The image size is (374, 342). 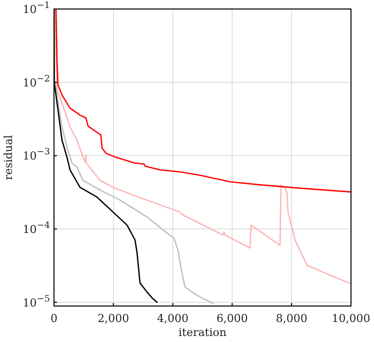 What do you see at coordinates (36, 228) in the screenshot?
I see `y-tick-label: 10$^{−4}$` at bounding box center [36, 228].